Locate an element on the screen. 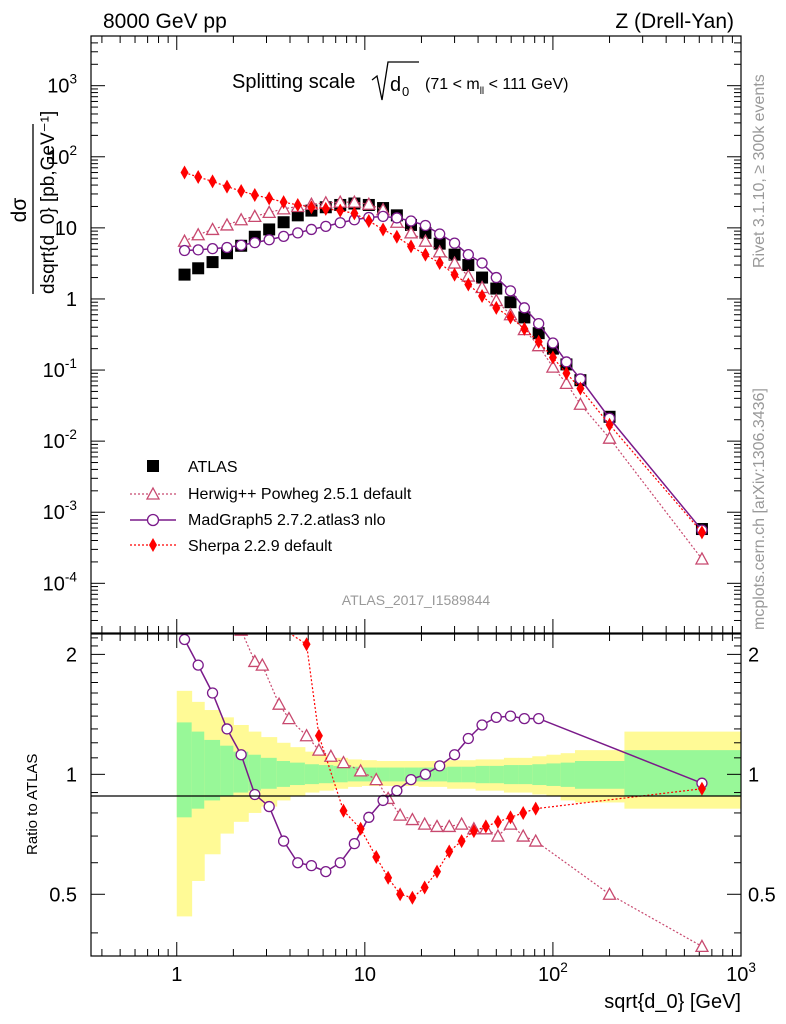 This screenshot has width=786, height=1024. main-y-tick-labels: 10-4 10-3 10-2 10-1 1 10 102 103 is located at coordinates (60, 334).